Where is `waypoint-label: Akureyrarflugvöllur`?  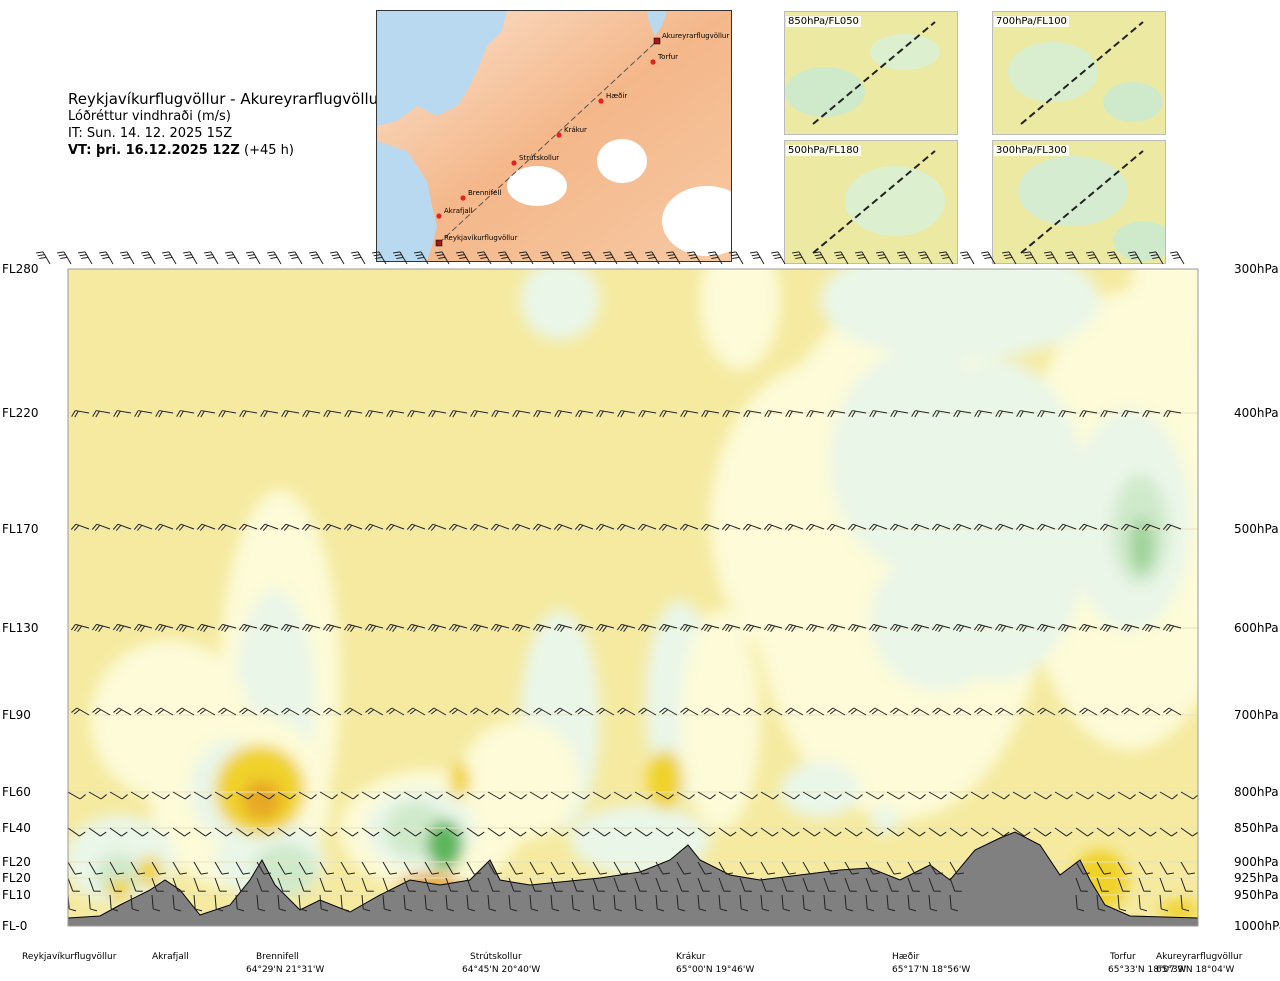 waypoint-label: Akureyrarflugvöllur is located at coordinates (695, 36).